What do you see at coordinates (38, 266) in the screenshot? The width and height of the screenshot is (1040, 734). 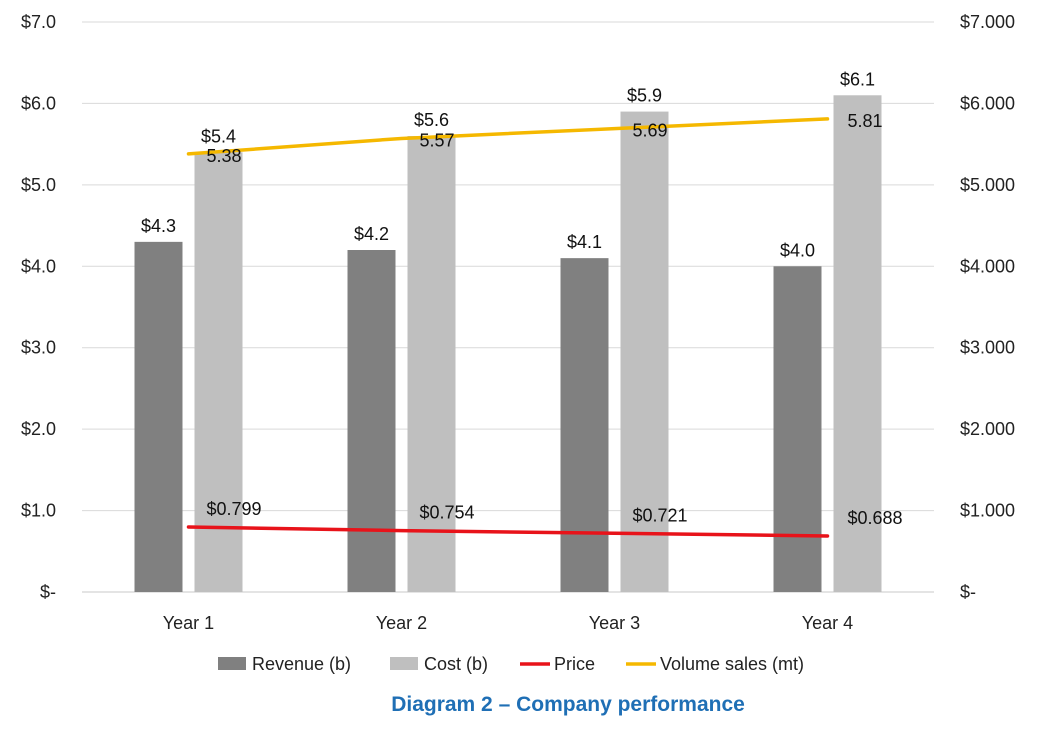 I see `left-tick-label: $4.0` at bounding box center [38, 266].